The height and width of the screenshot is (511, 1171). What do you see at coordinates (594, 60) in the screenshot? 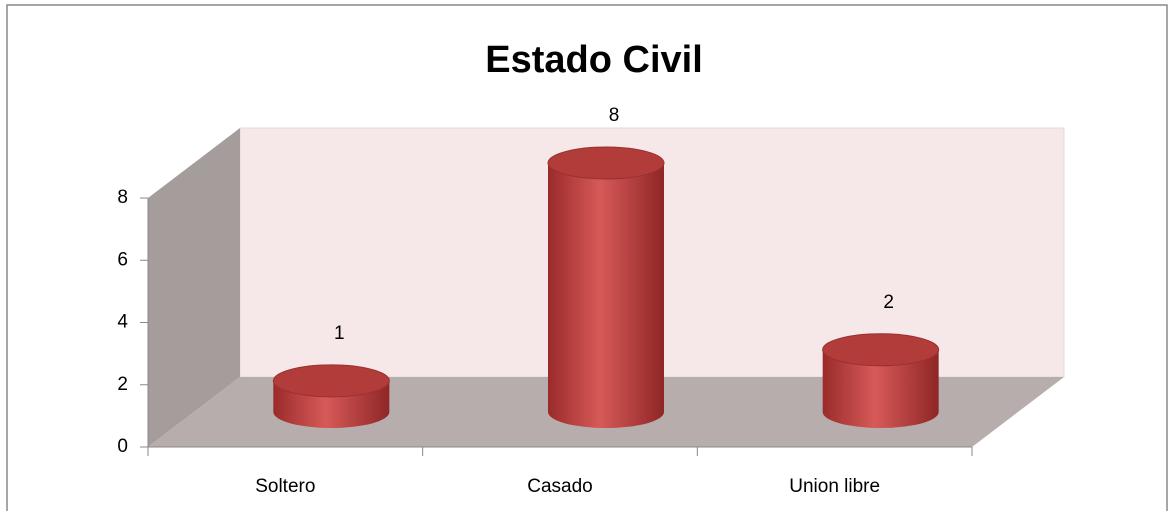
I see `chart-title: Estado Civil` at bounding box center [594, 60].